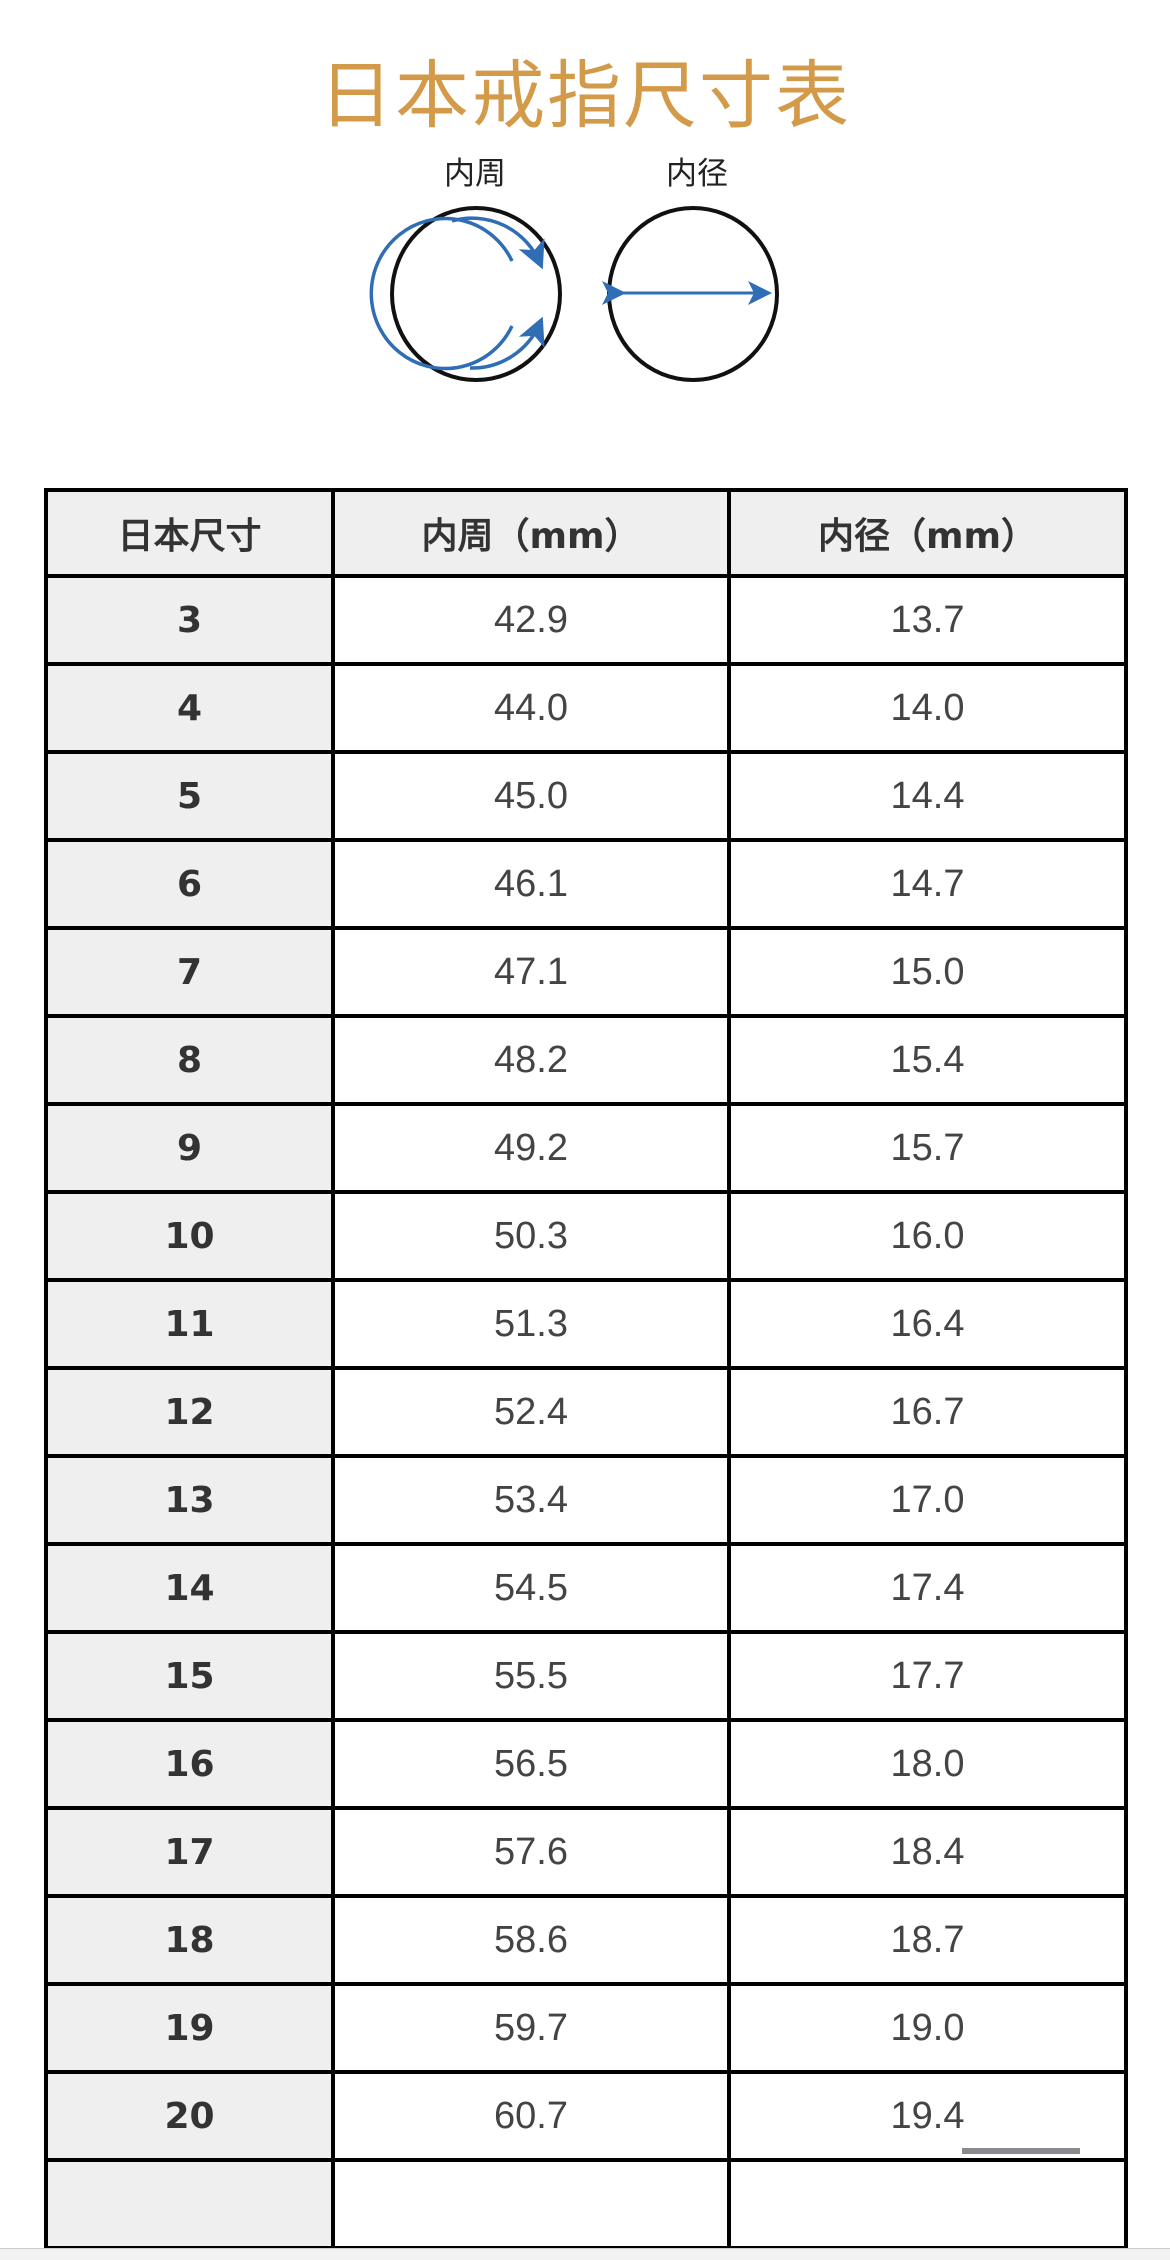  I want to click on table-row: 17 57.6 18.4, so click(586, 1852).